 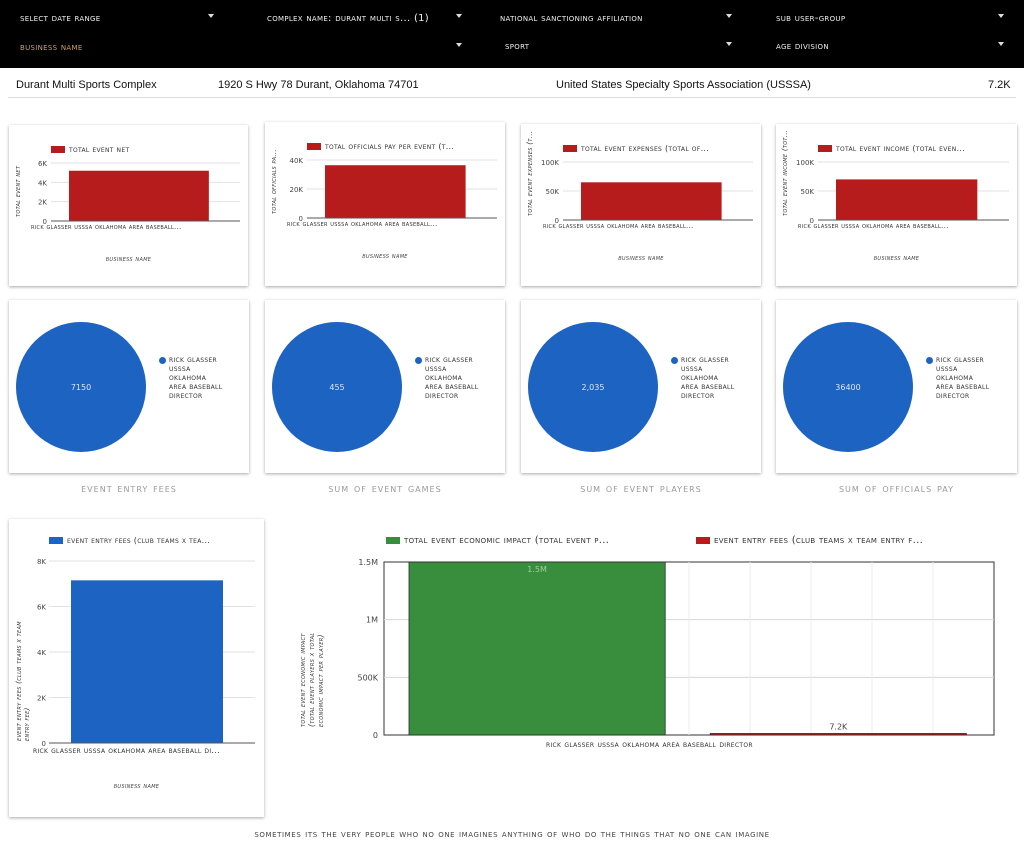 I want to click on age-division-dropdown: AGE DIVISION, so click(x=890, y=46).